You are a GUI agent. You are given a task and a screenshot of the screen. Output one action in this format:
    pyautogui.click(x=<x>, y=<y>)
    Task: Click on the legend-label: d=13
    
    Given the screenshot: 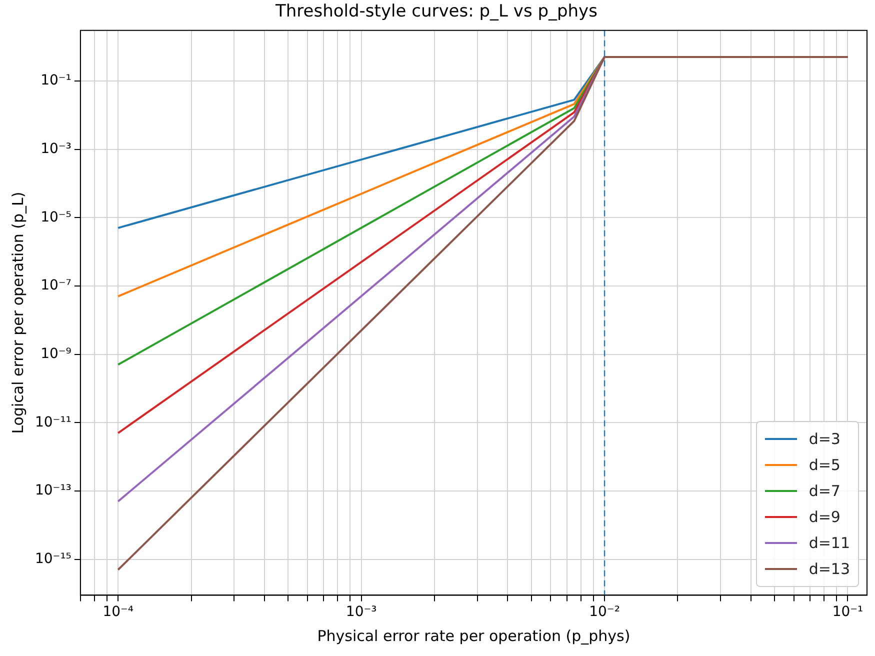 What is the action you would take?
    pyautogui.click(x=829, y=569)
    